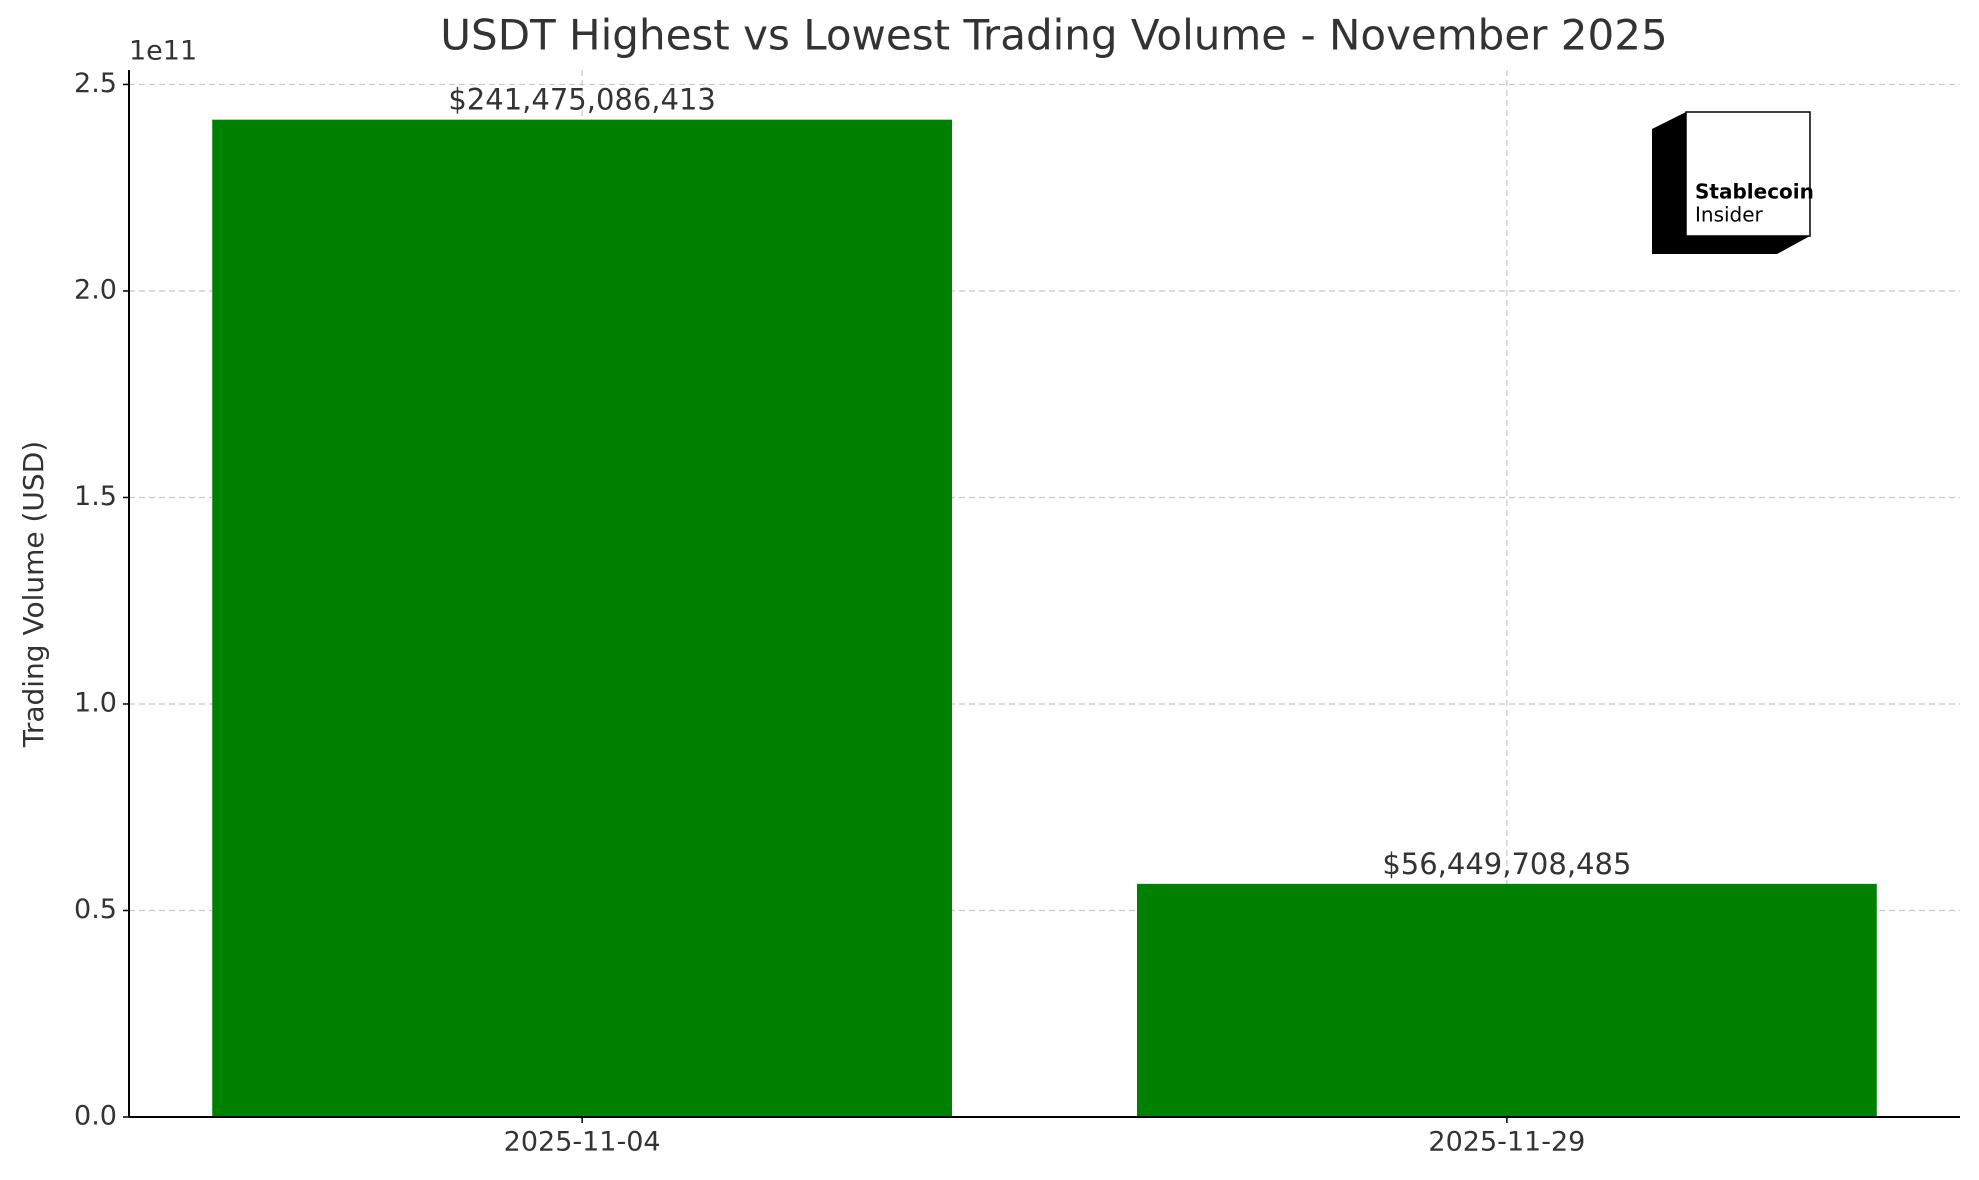  Describe the element at coordinates (582, 1142) in the screenshot. I see `x-tick-label: 2025-11-04` at that location.